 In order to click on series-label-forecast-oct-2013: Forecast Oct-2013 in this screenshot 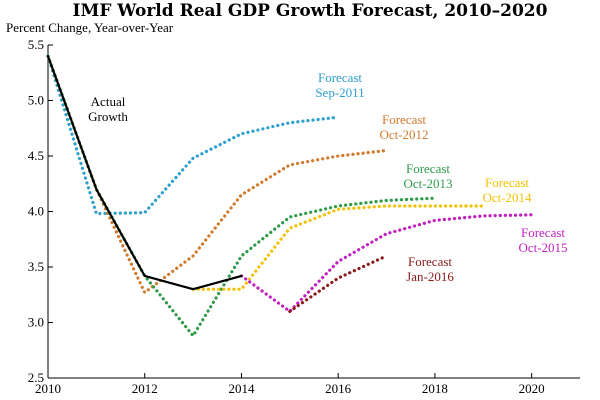, I will do `click(427, 176)`.